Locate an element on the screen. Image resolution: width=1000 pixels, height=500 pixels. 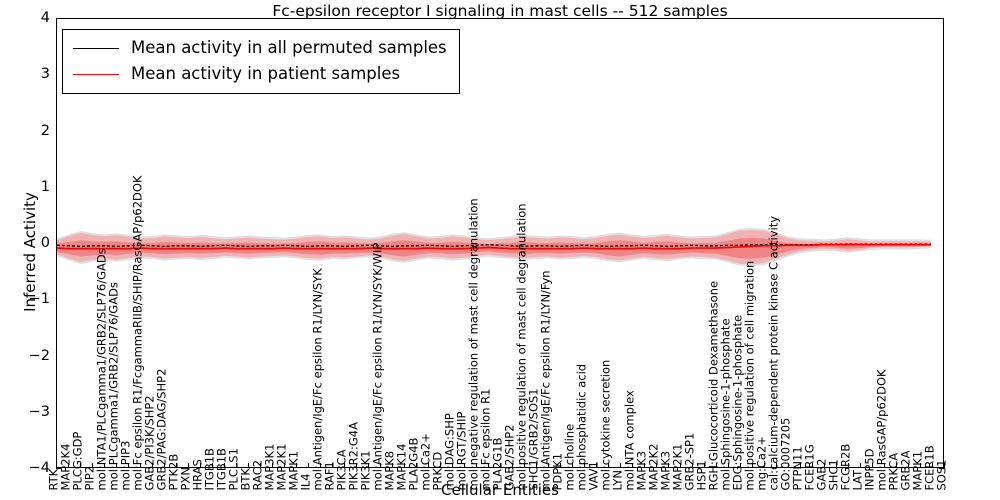
y-tick-label: 3 is located at coordinates (45, 74).